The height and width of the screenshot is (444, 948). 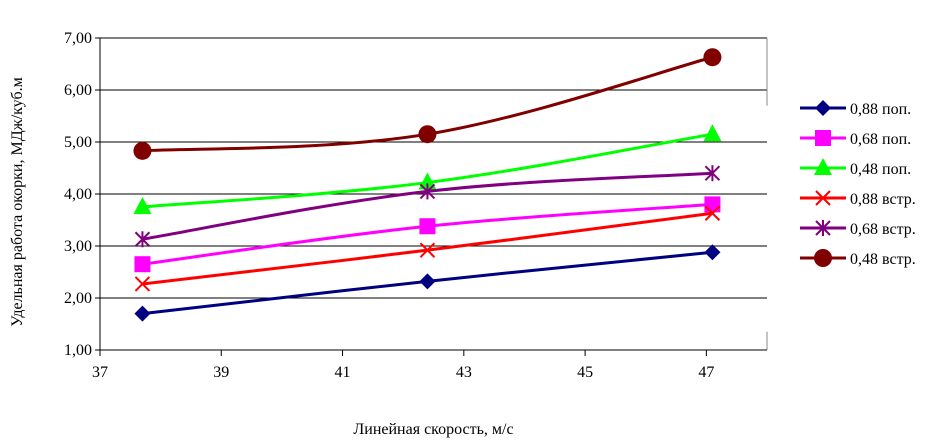 I want to click on y-tick-label: 2,00, so click(x=78, y=298).